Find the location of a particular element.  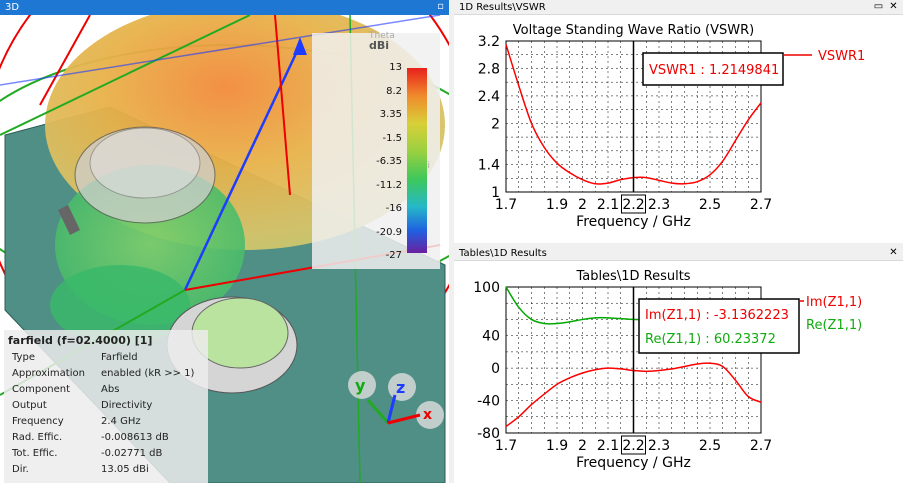

grid-red-line is located at coordinates (282, 105).